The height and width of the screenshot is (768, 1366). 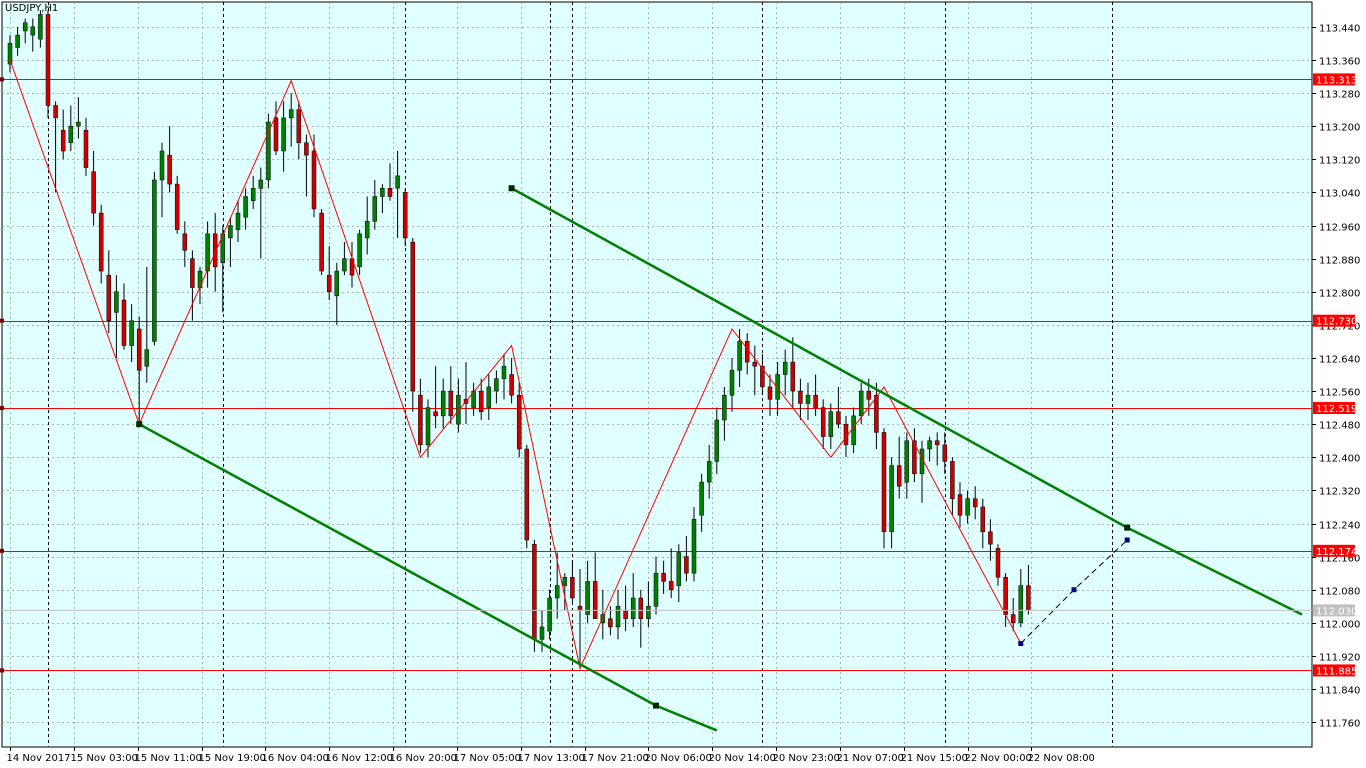 I want to click on time-tick-label: 22 Nov 00:00, so click(x=998, y=758).